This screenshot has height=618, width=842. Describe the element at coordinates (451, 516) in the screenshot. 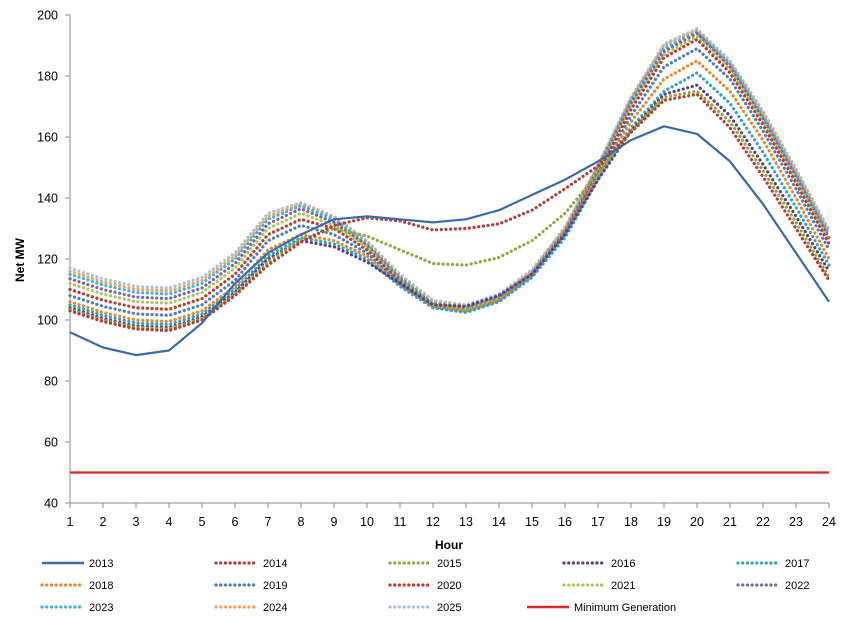

I see `x-axis-ticks: 1 2 3 4 5 6 7 8 9 10 11 12 13 14 15 16 17 18 19 20 21 22 23 24` at that location.